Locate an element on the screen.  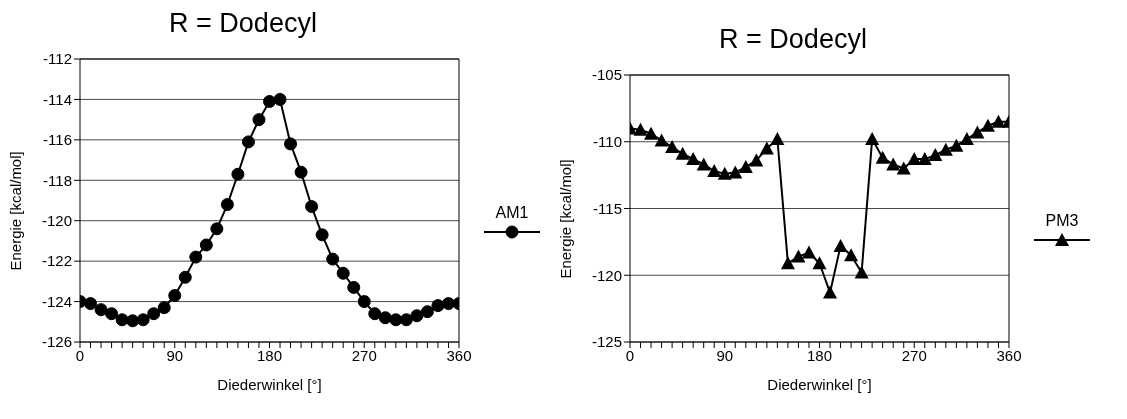
text: PM3 is located at coordinates (1062, 221).